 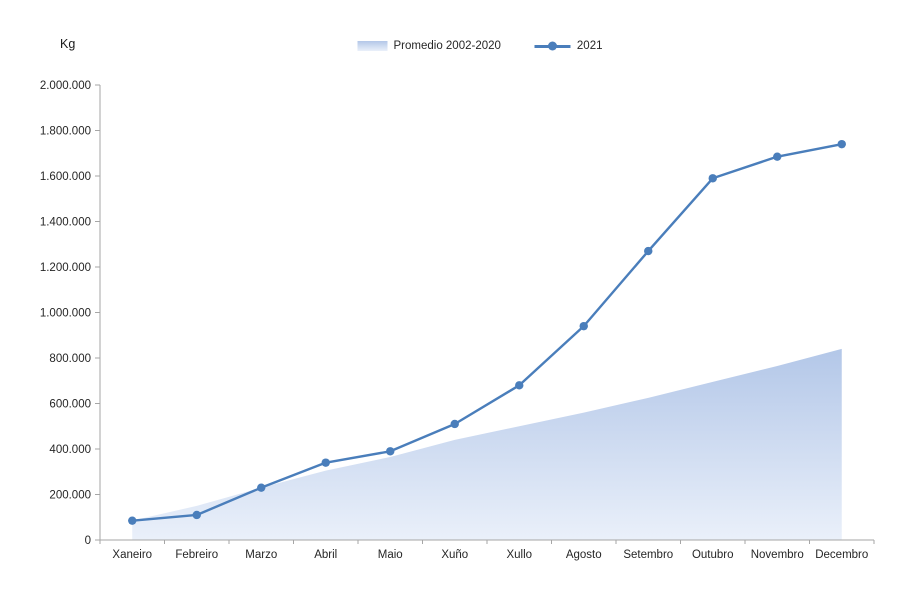 I want to click on y-axis-label: 1.200.000, so click(x=65, y=268).